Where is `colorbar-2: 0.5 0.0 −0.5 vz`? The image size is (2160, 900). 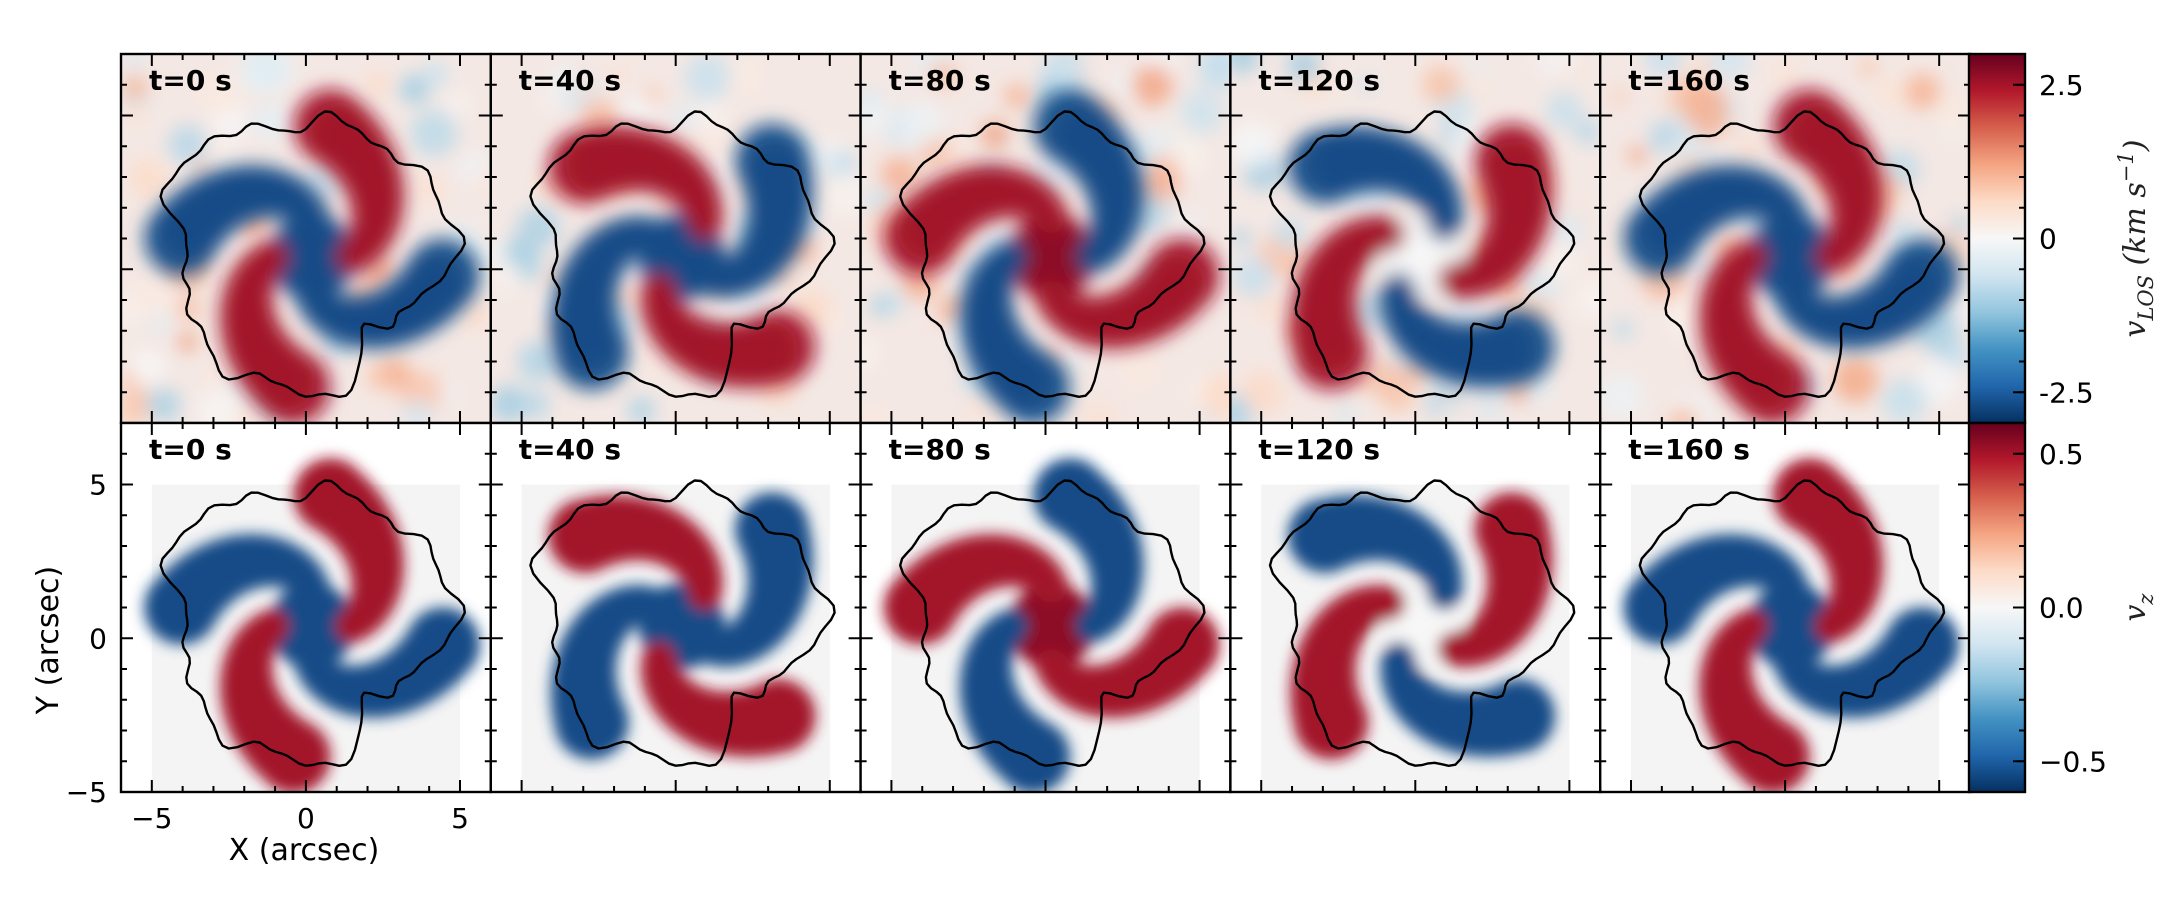
colorbar-2: 0.5 0.0 −0.5 vz is located at coordinates (2062, 607).